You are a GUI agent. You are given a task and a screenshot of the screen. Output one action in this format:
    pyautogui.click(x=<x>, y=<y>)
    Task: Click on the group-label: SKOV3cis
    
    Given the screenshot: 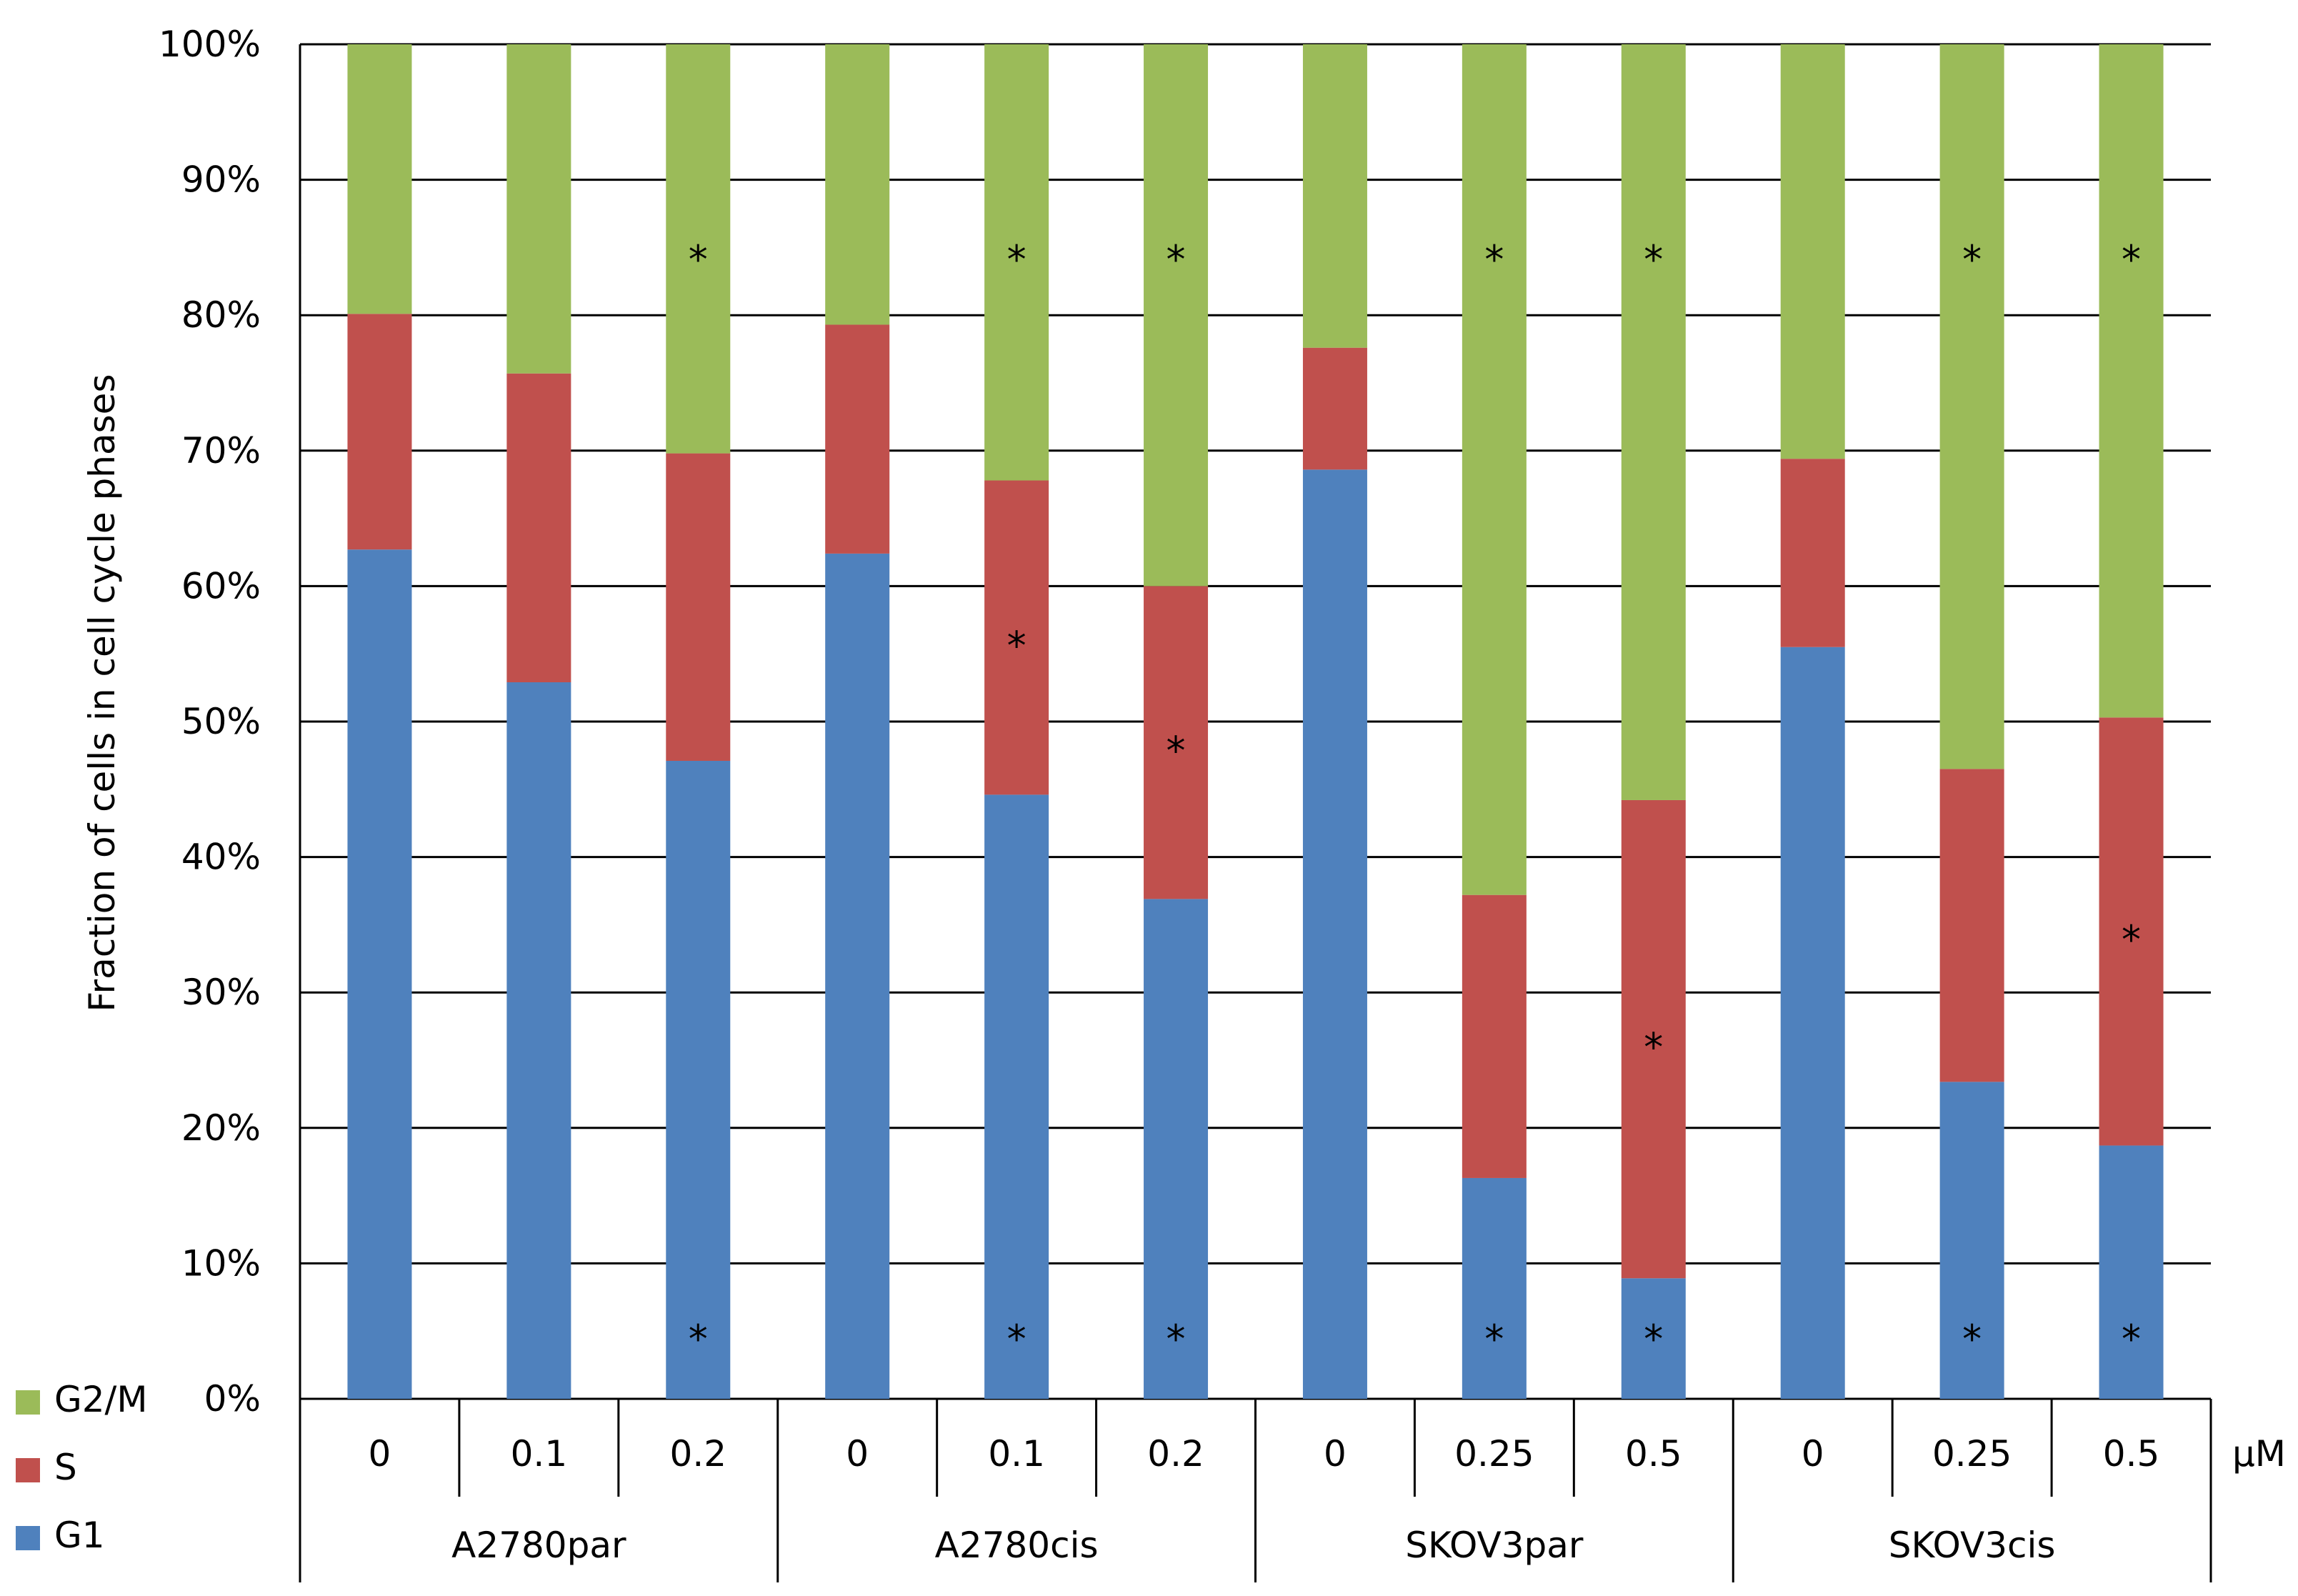 What is the action you would take?
    pyautogui.click(x=1972, y=1545)
    